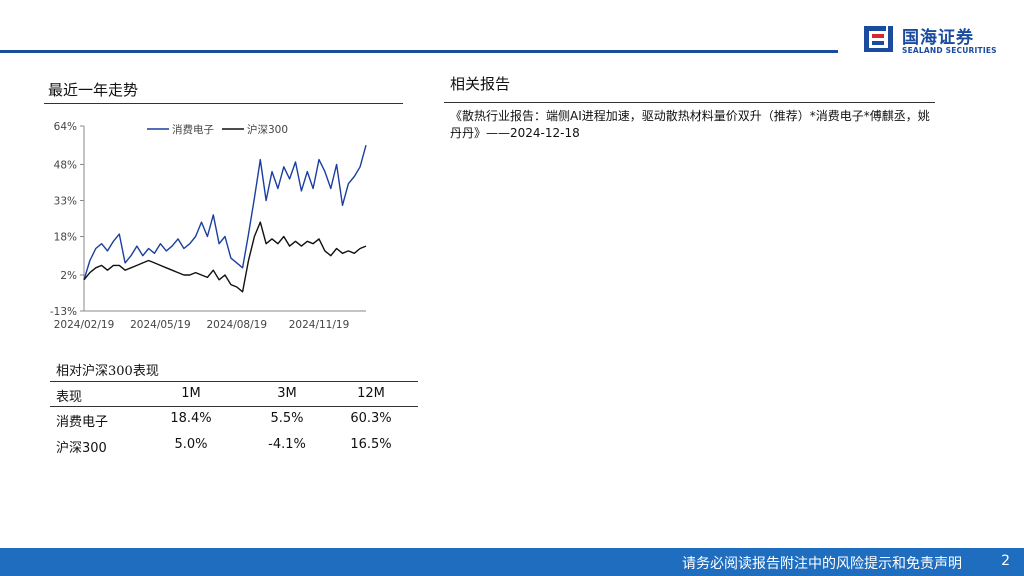 Image resolution: width=1024 pixels, height=576 pixels. What do you see at coordinates (234, 406) in the screenshot?
I see `perf-table-header-rule` at bounding box center [234, 406].